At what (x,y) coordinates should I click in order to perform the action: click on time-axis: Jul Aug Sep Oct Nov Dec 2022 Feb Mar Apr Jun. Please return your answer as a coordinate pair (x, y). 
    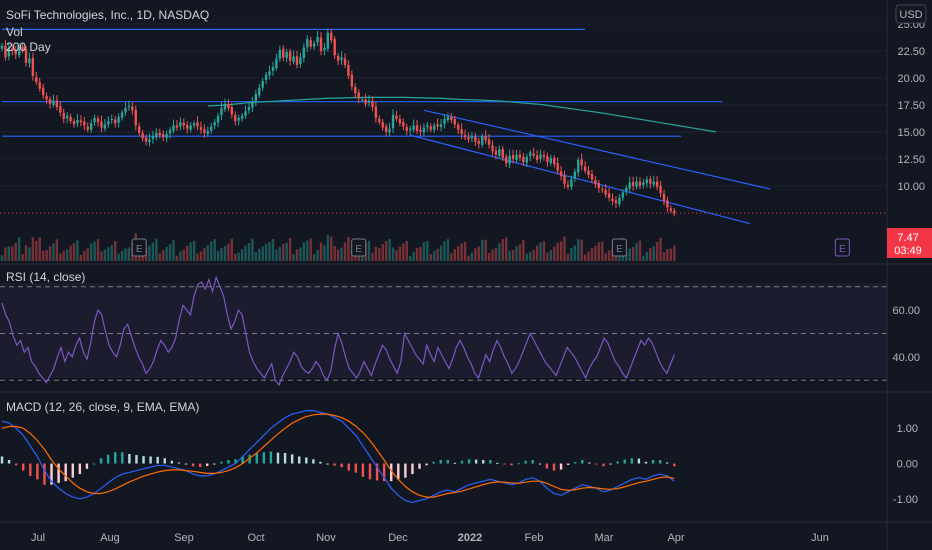
    Looking at the image, I should click on (430, 538).